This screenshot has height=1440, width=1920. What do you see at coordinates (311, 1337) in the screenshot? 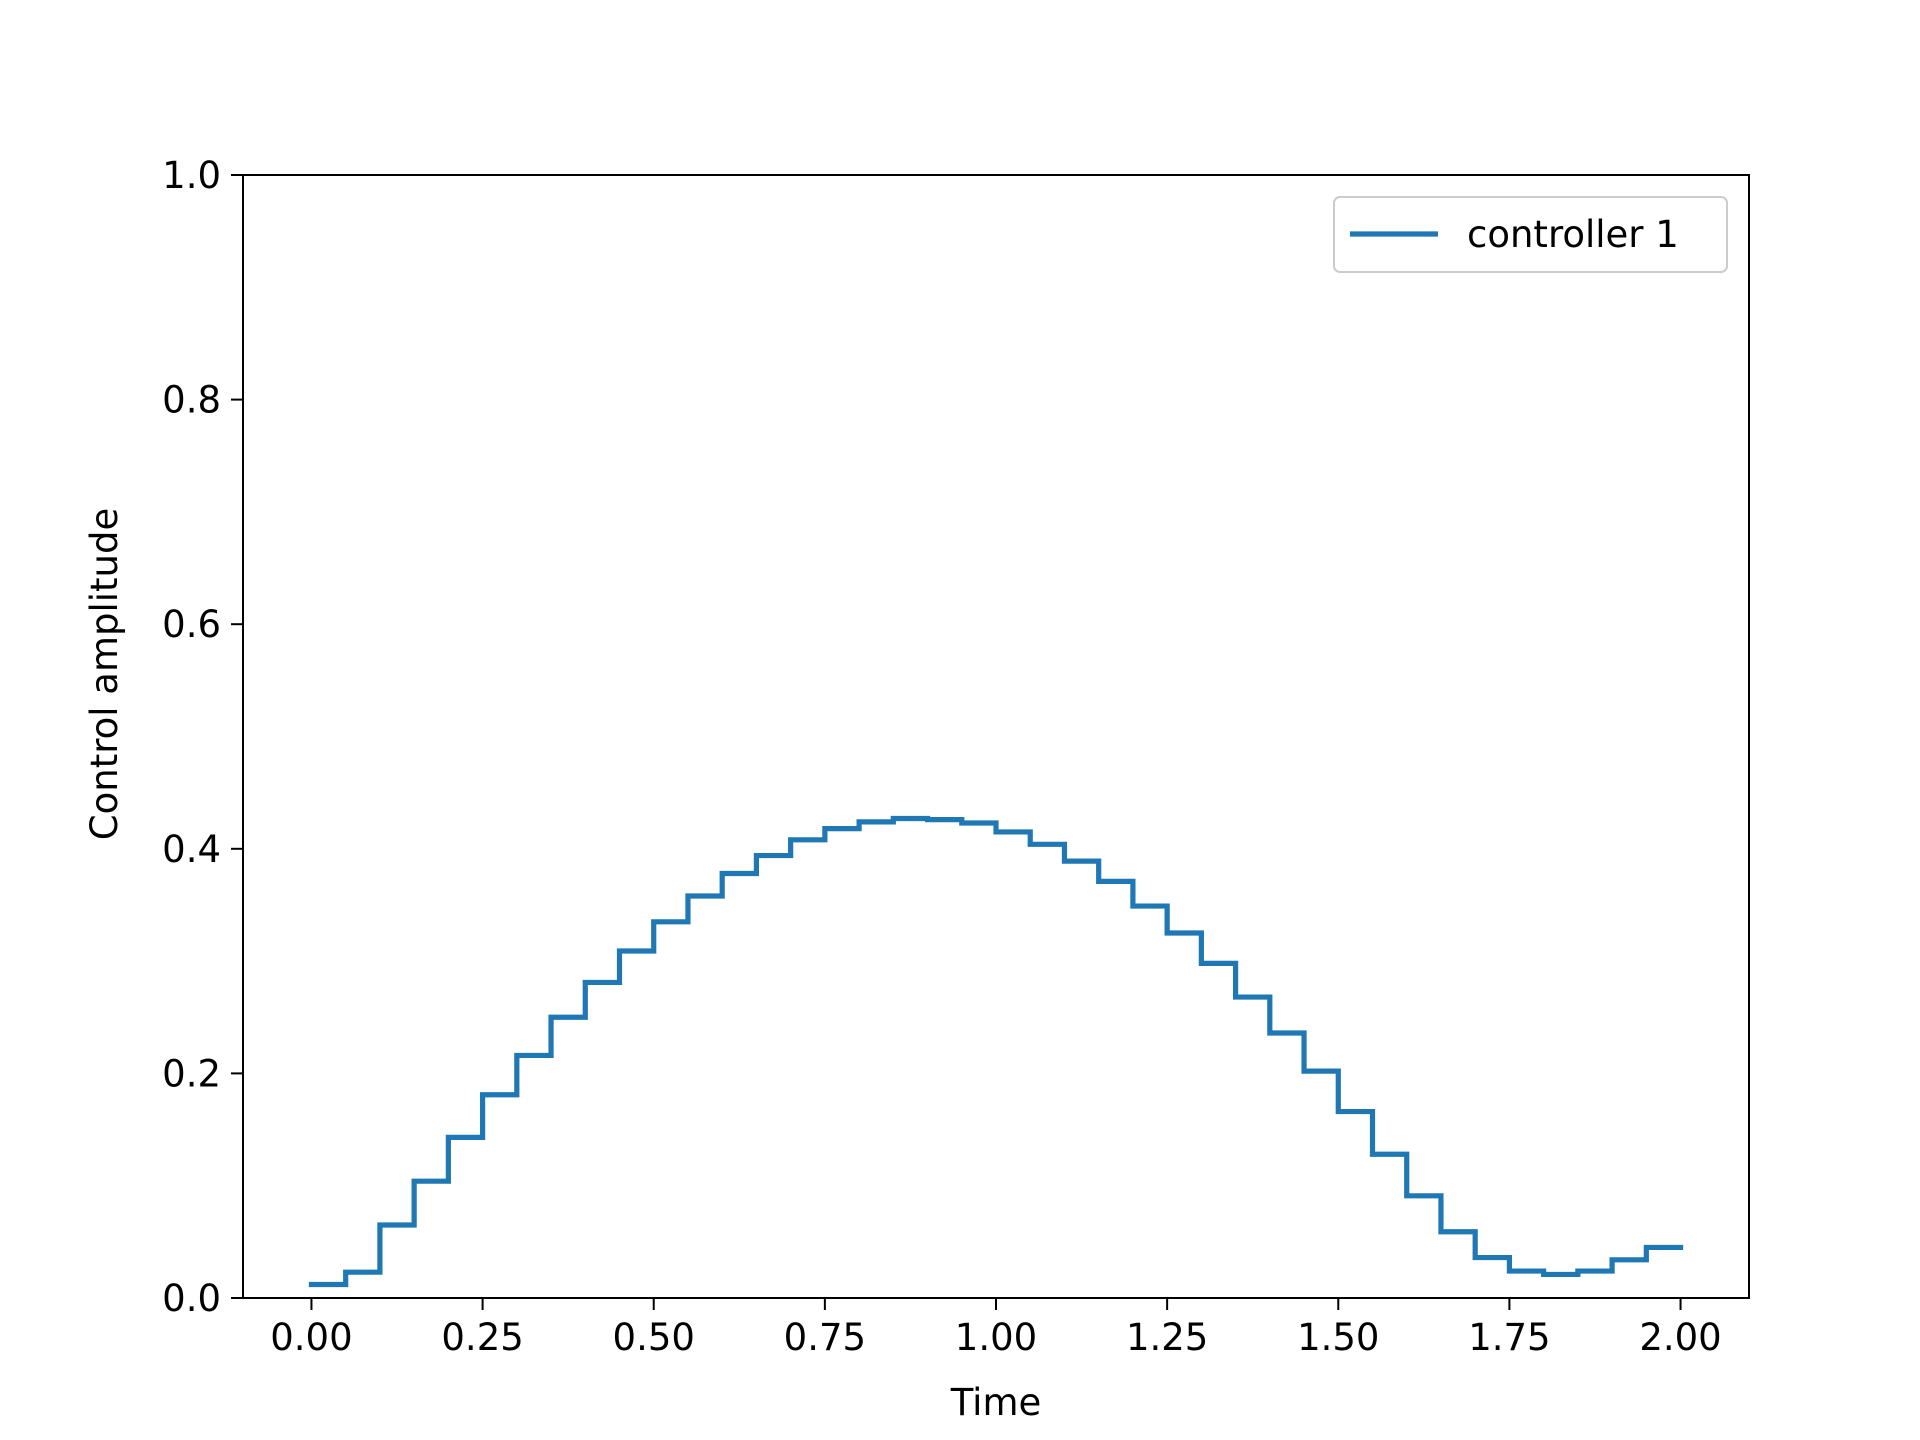
I see `x-tick-label: 0.00` at bounding box center [311, 1337].